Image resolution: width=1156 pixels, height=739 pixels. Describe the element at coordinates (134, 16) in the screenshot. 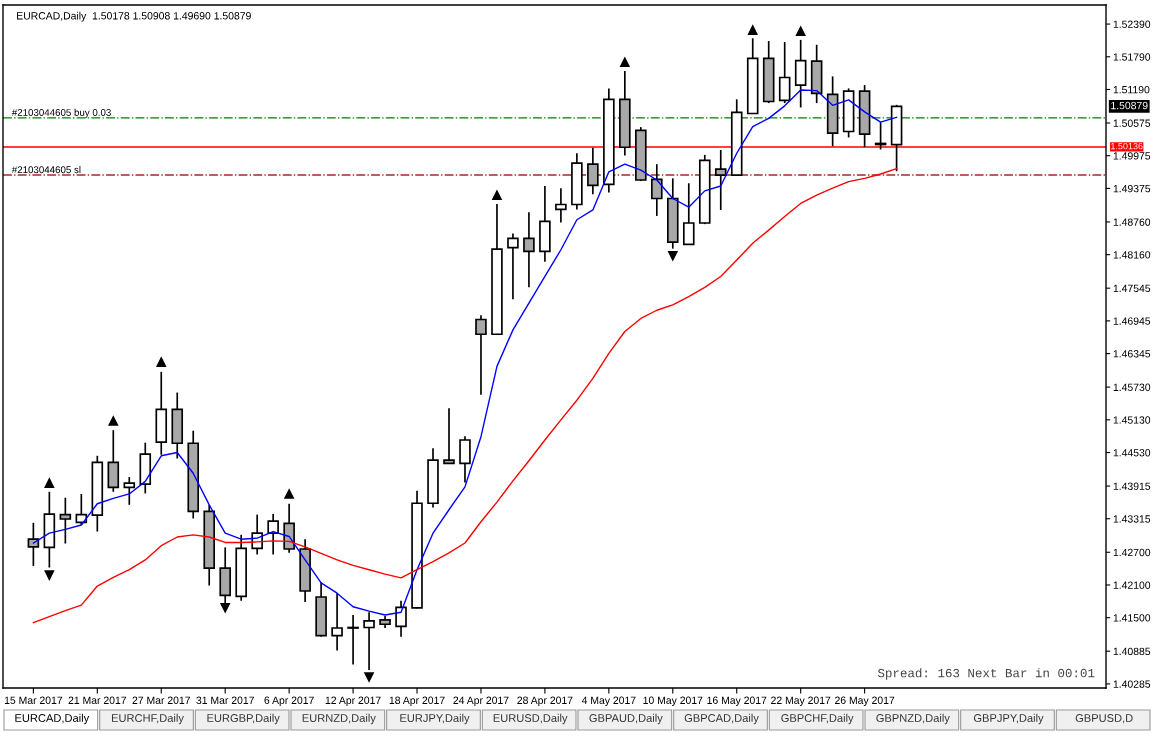

I see `text: EURCAD,Daily 1.50178 1.50908 1.49690 1.50879` at that location.